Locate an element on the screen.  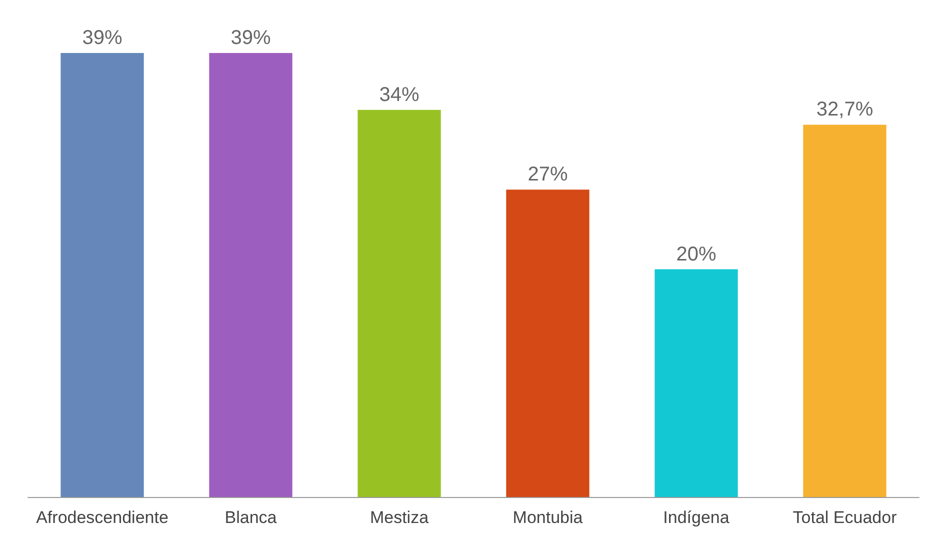
x-tick-label: Montubia is located at coordinates (548, 517).